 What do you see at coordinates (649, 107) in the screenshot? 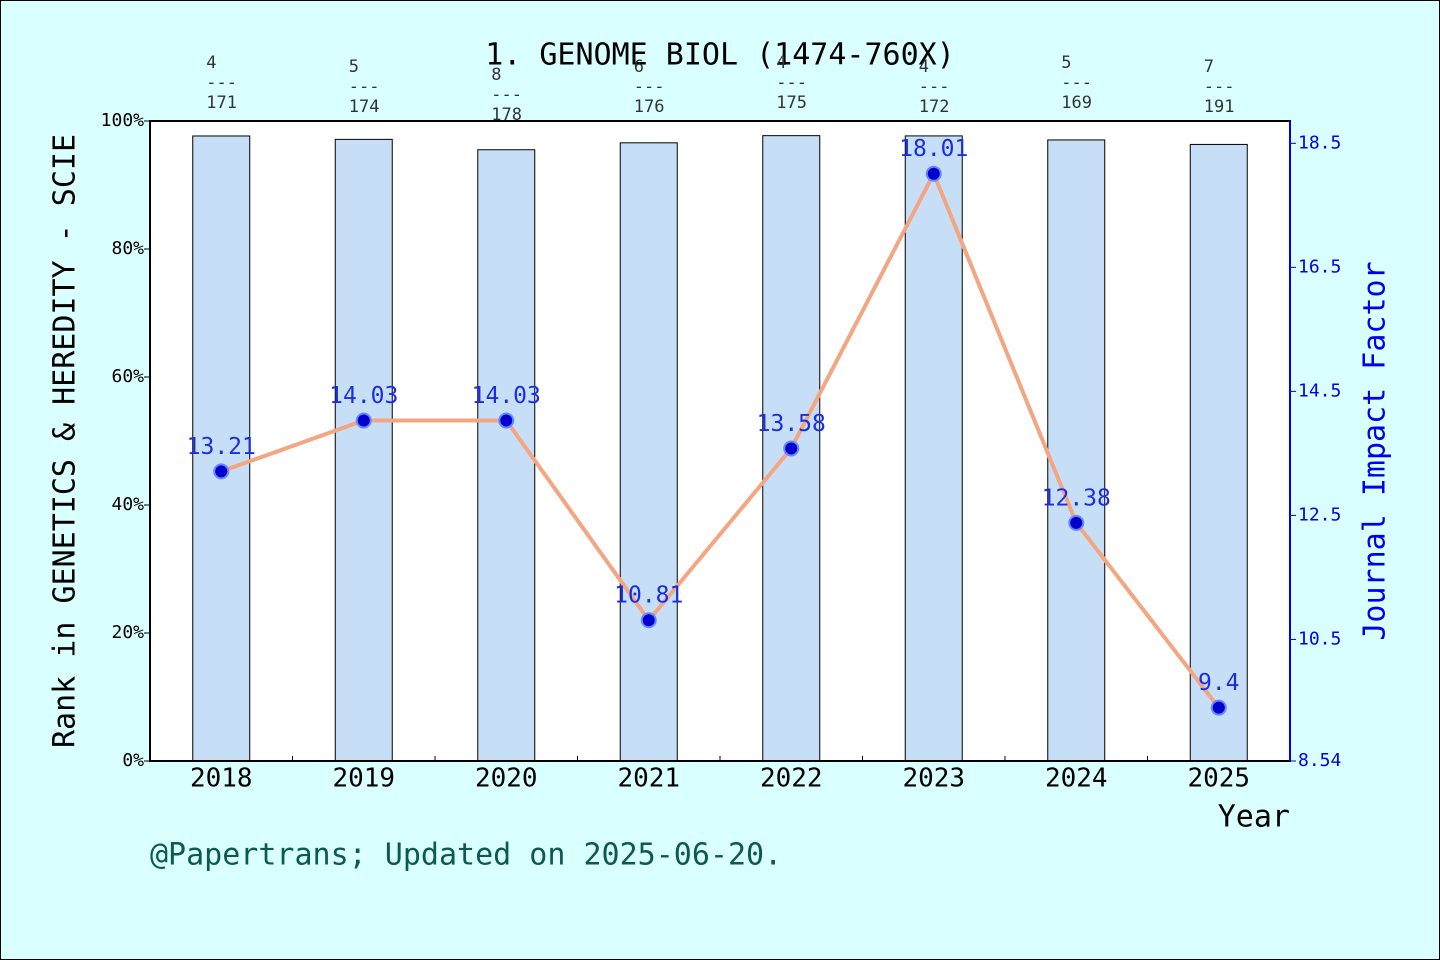
I see `rank-total: 176` at bounding box center [649, 107].